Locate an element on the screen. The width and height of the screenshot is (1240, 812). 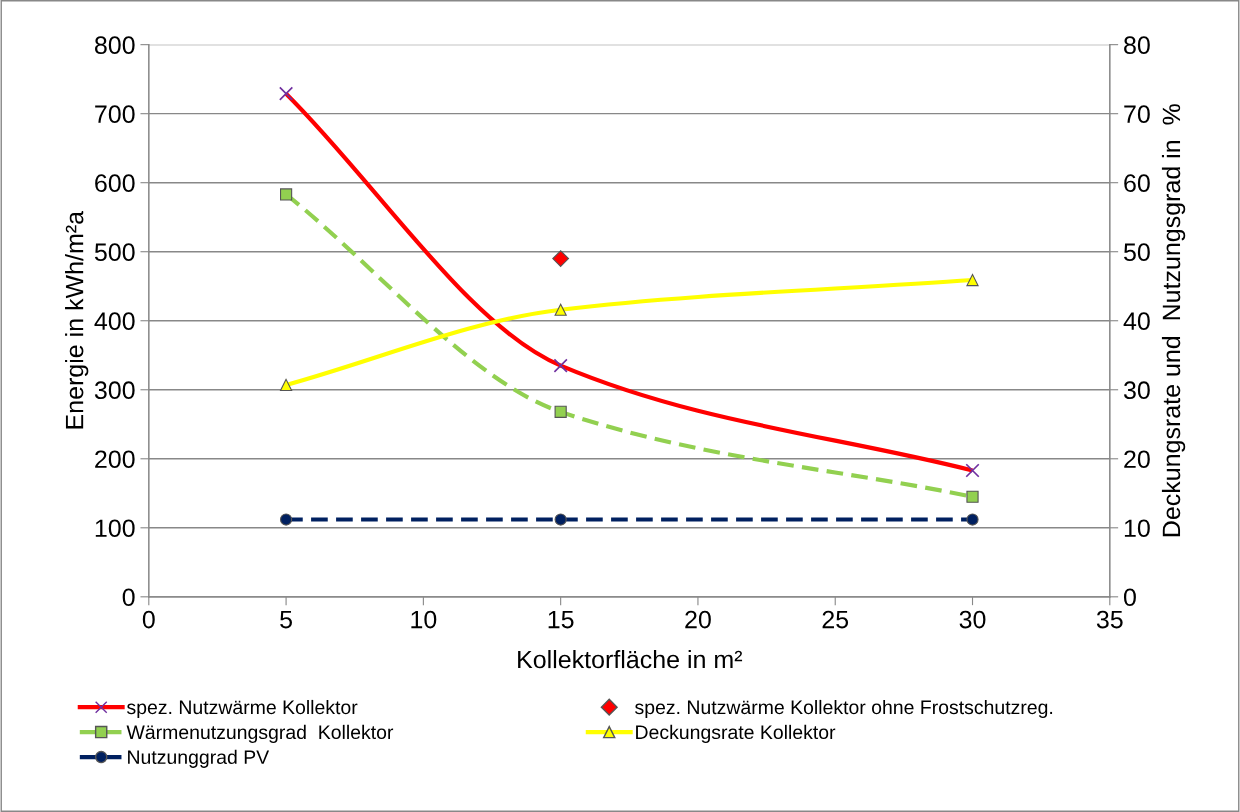
y2-tick-label: 80 is located at coordinates (1137, 45).